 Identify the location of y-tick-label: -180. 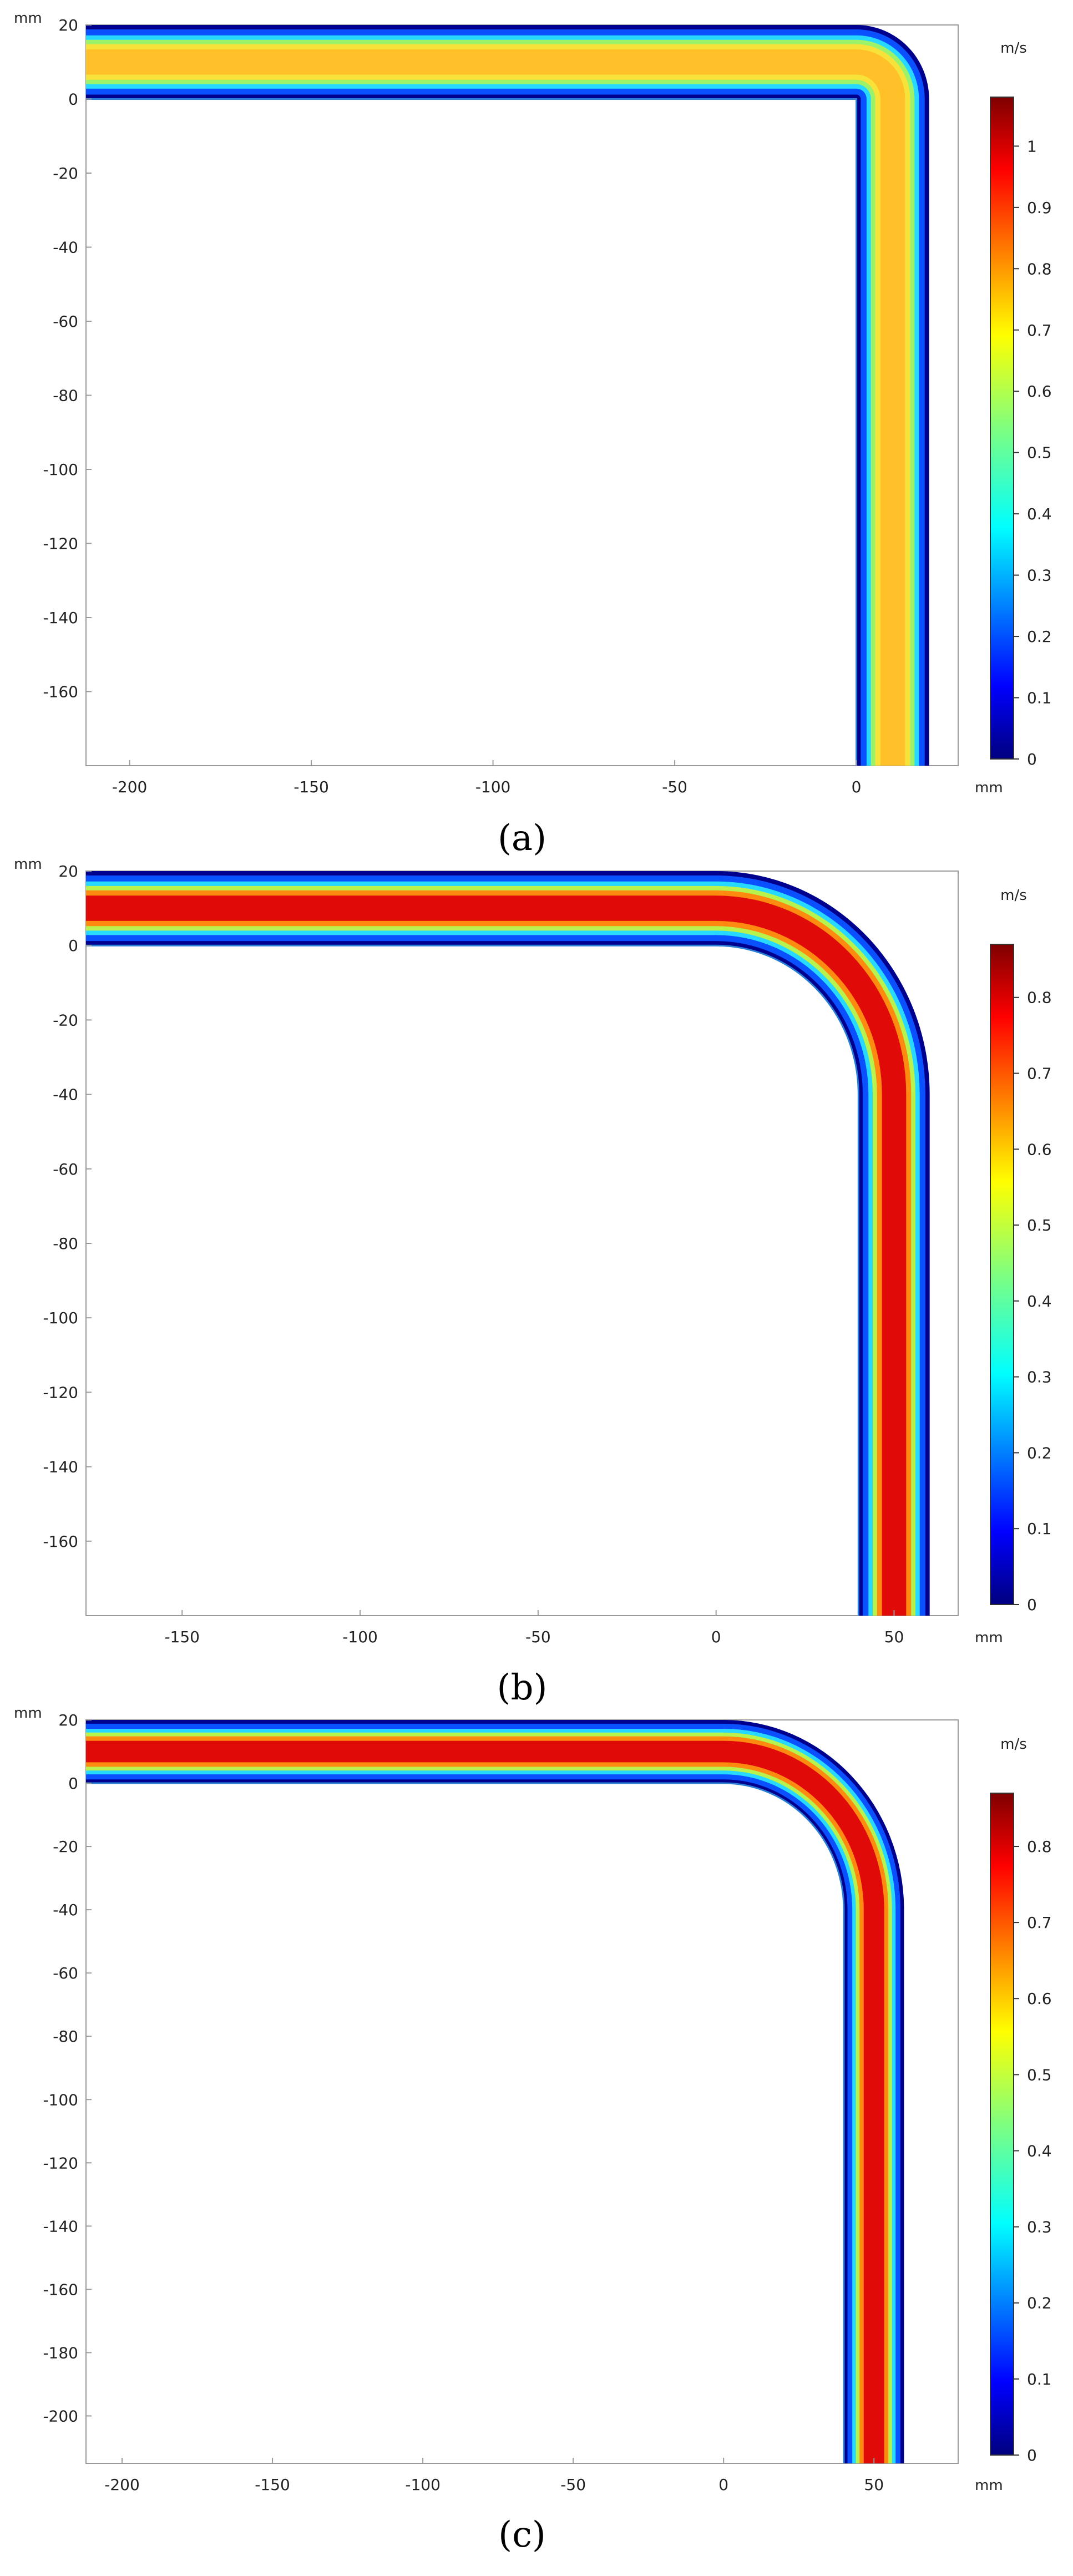
(60, 2353).